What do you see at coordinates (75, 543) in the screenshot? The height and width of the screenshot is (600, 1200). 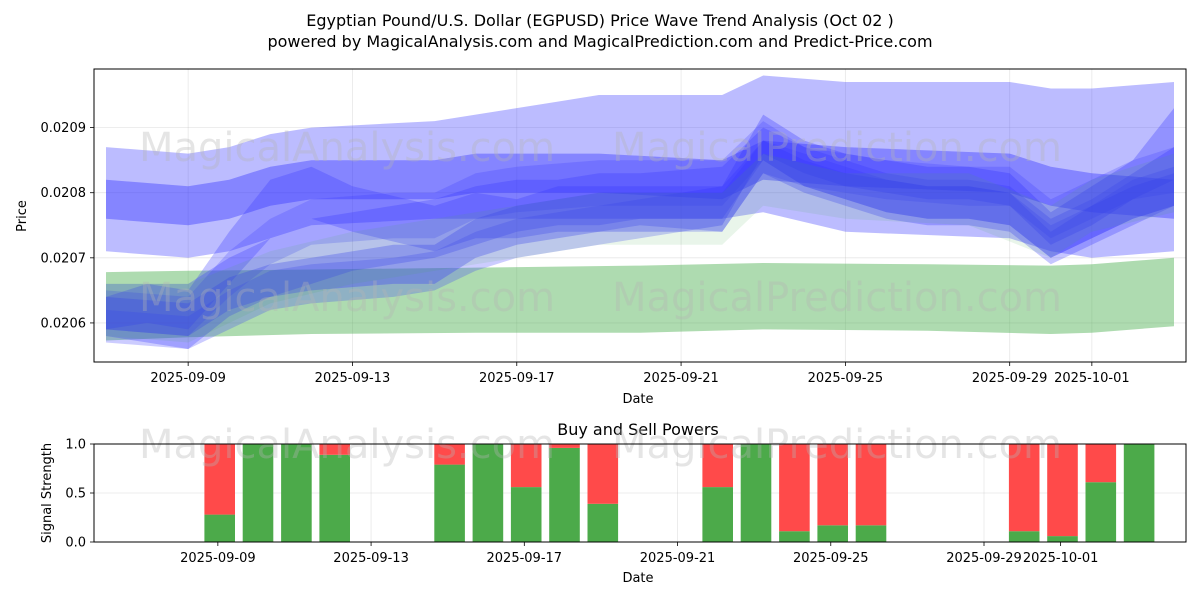 I see `buy-sell-y-tick-label: 0.0` at bounding box center [75, 543].